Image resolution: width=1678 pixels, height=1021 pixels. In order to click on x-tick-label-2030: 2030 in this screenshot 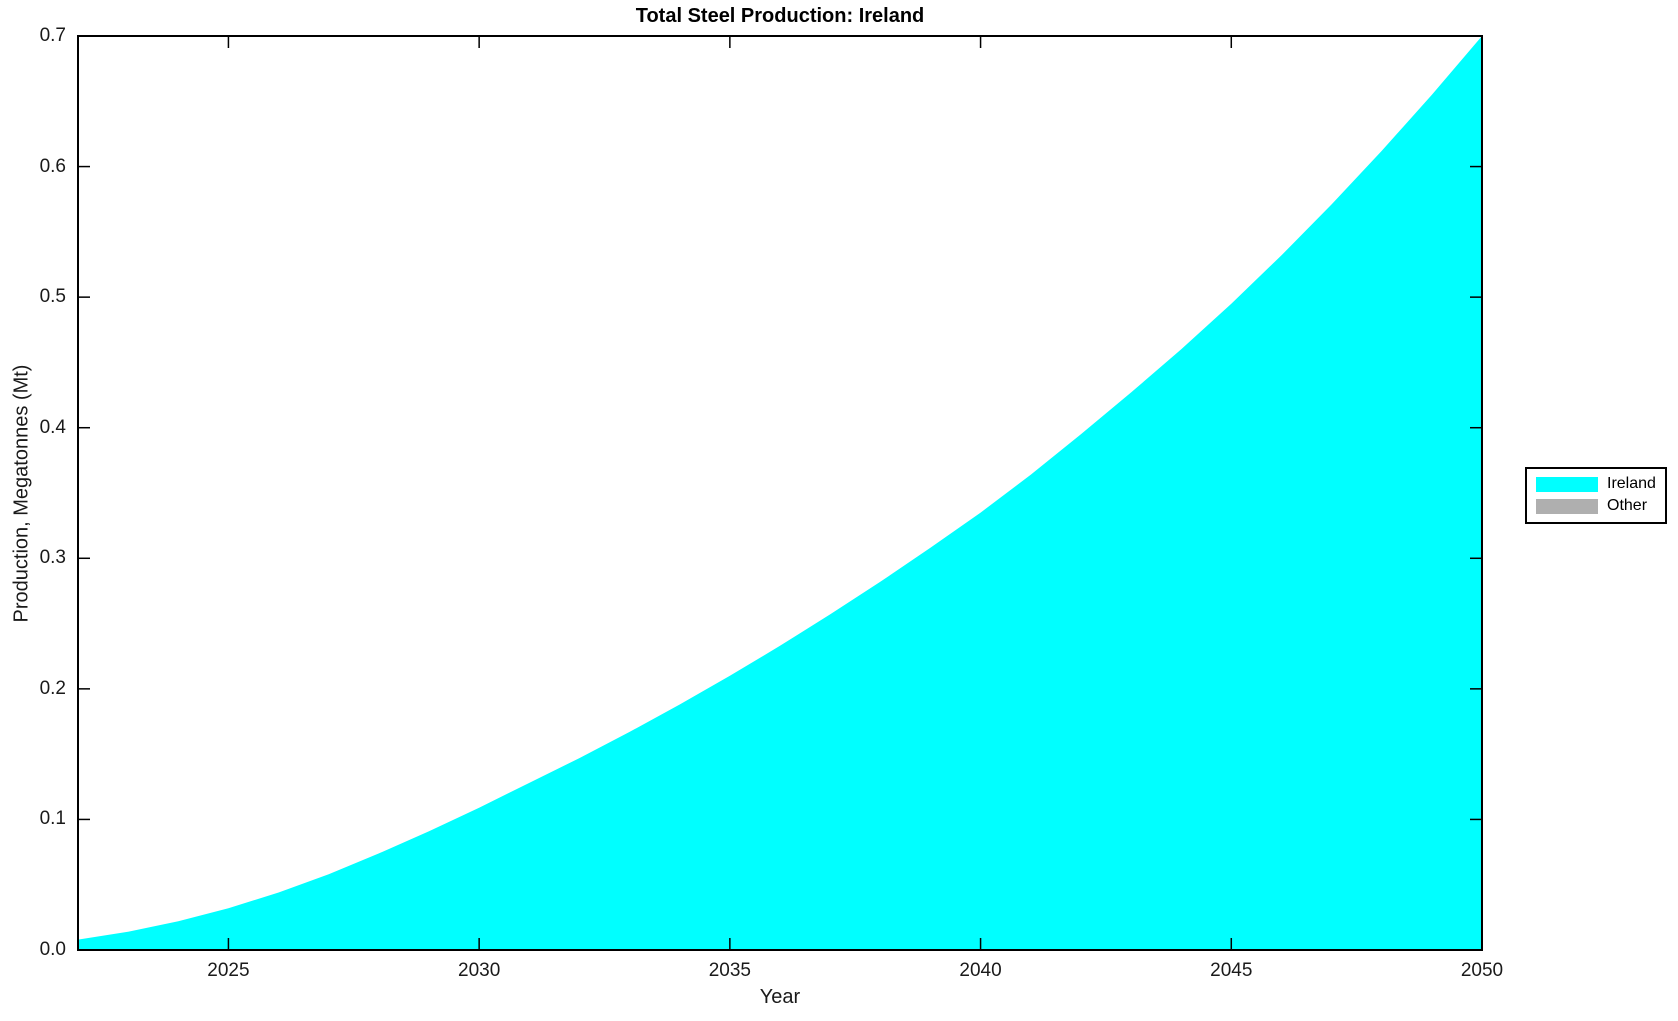, I will do `click(479, 970)`.